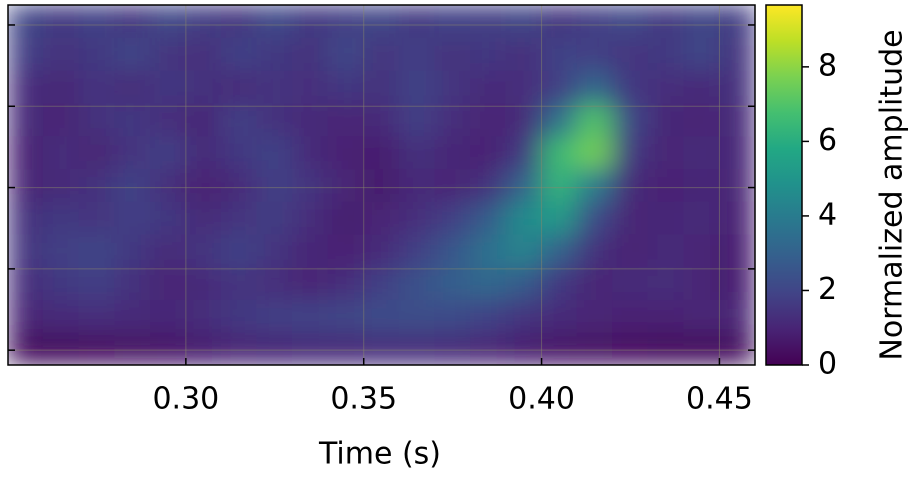 This screenshot has height=477, width=914. Describe the element at coordinates (827, 214) in the screenshot. I see `colorbar-tick-label: 4` at that location.